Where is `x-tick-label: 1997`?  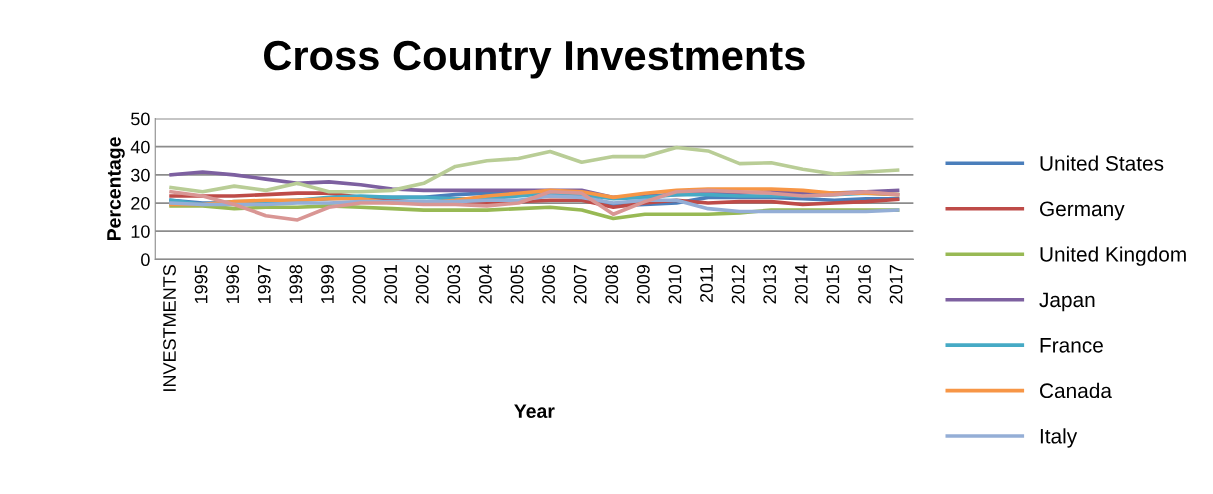
x-tick-label: 1997 is located at coordinates (264, 284).